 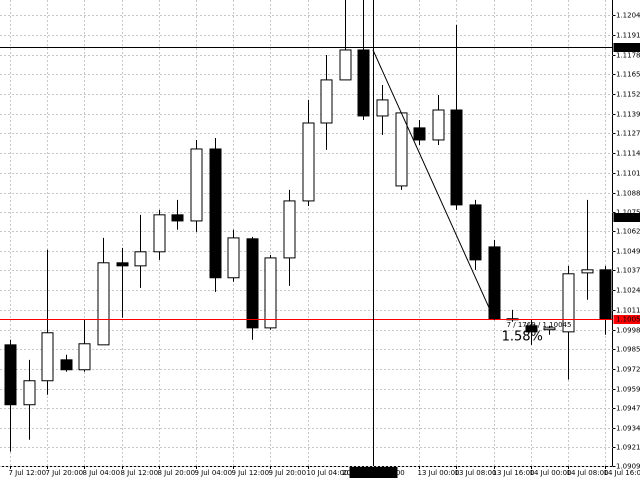 I want to click on y-tick-label: 1.10755, so click(x=628, y=213).